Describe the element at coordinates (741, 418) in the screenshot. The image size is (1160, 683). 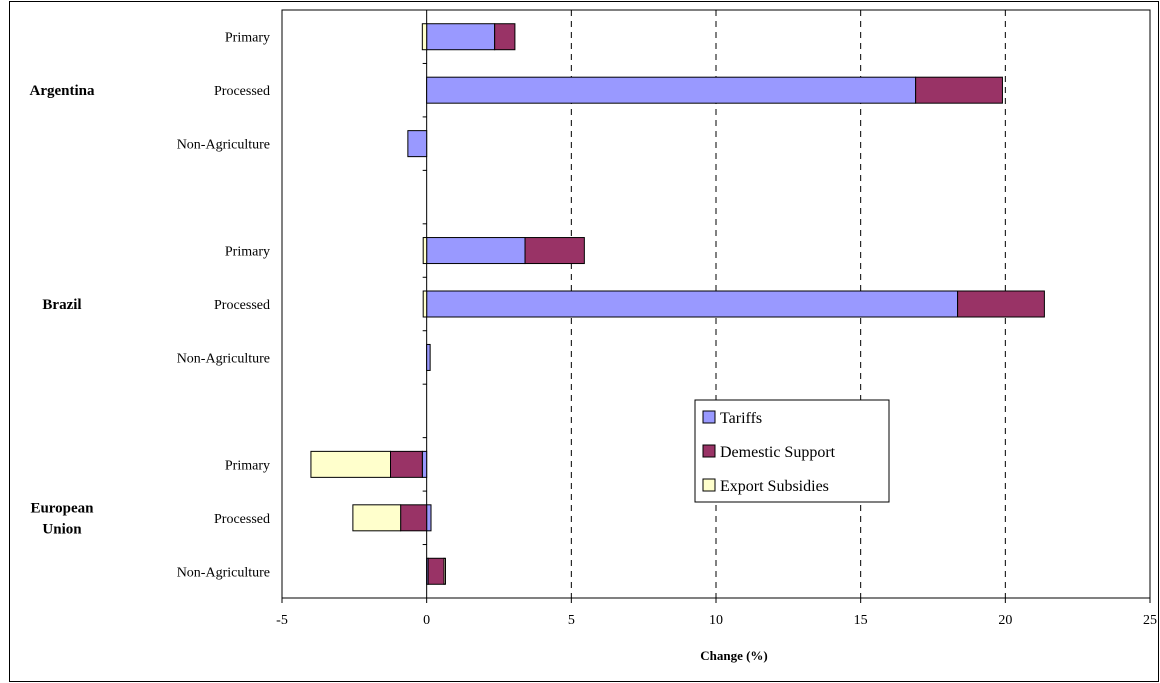
I see `legend-label: Tariffs` at that location.